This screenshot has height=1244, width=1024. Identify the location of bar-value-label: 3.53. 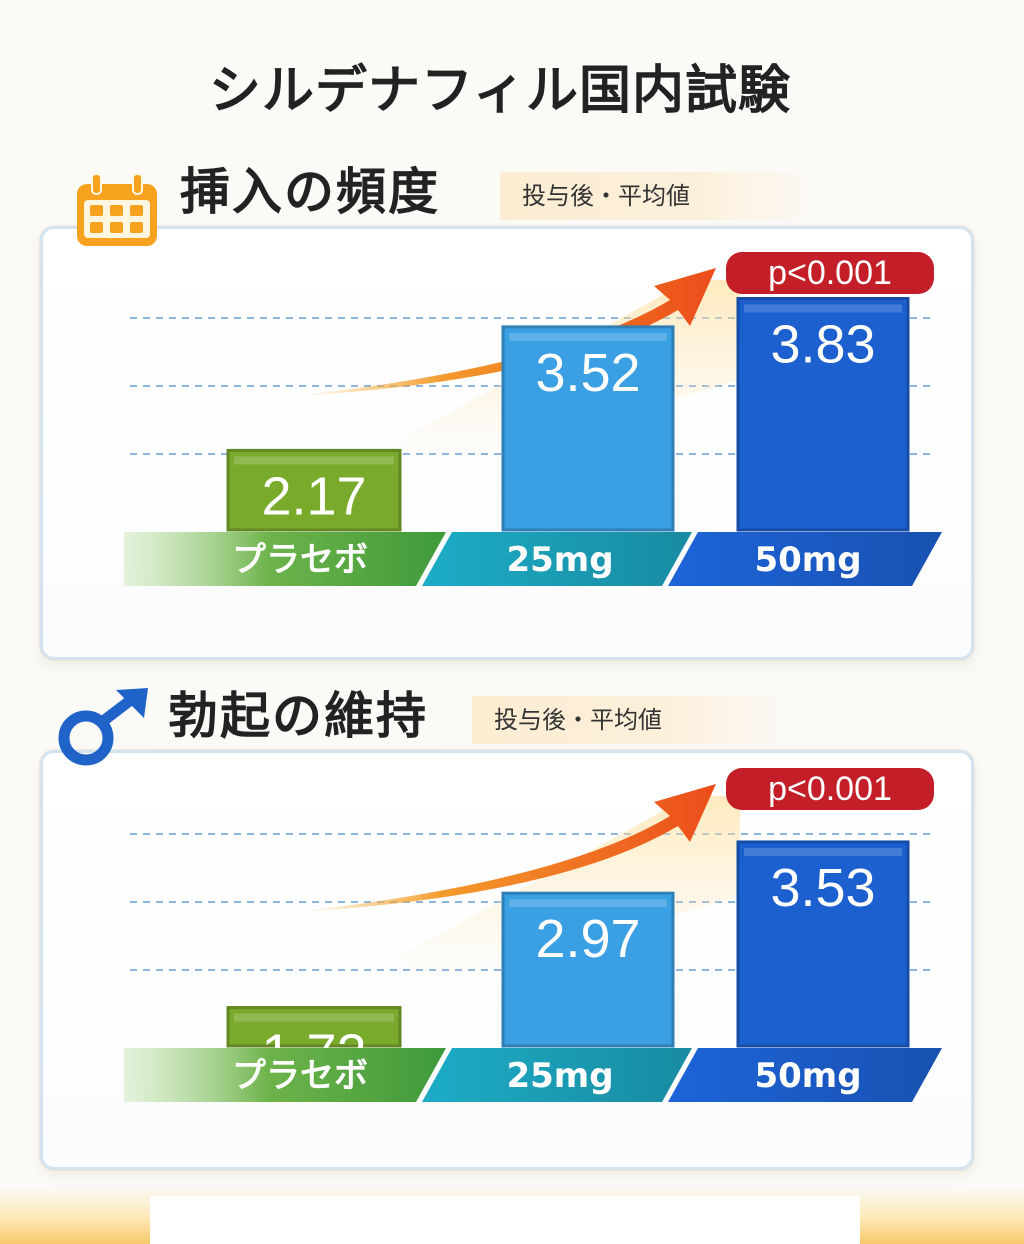
(822, 888).